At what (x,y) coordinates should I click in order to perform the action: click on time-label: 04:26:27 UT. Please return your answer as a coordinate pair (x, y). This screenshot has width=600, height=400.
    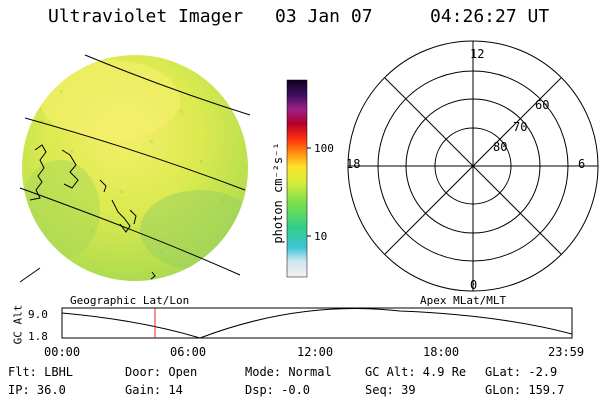
    Looking at the image, I should click on (490, 16).